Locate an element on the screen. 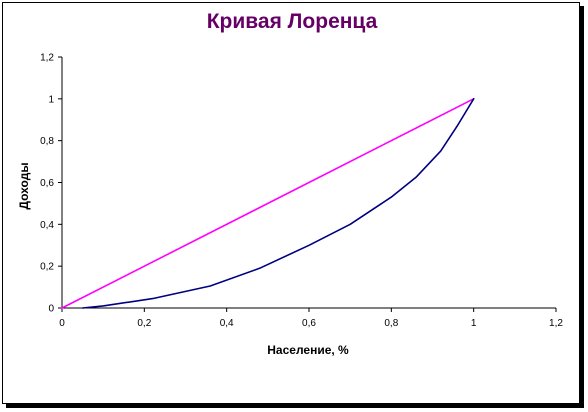 Image resolution: width=588 pixels, height=412 pixels. y-tick-label: 0 is located at coordinates (51, 309).